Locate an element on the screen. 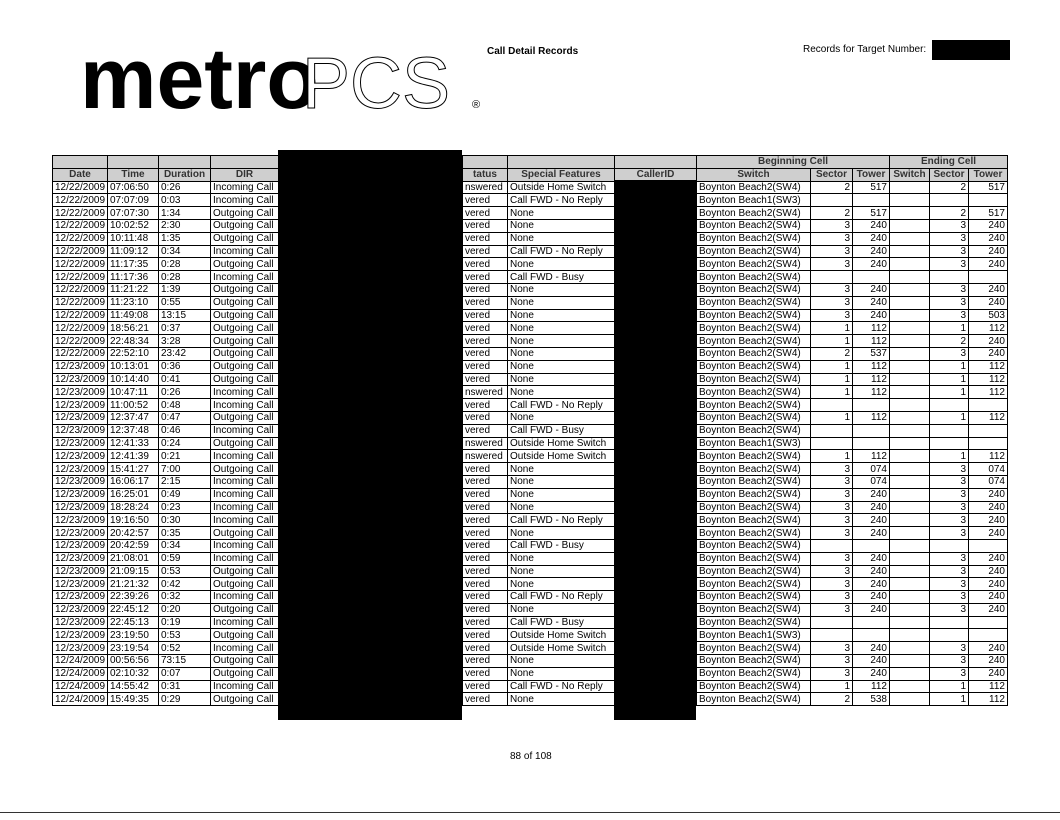  cell: 18:28:24 is located at coordinates (133, 507).